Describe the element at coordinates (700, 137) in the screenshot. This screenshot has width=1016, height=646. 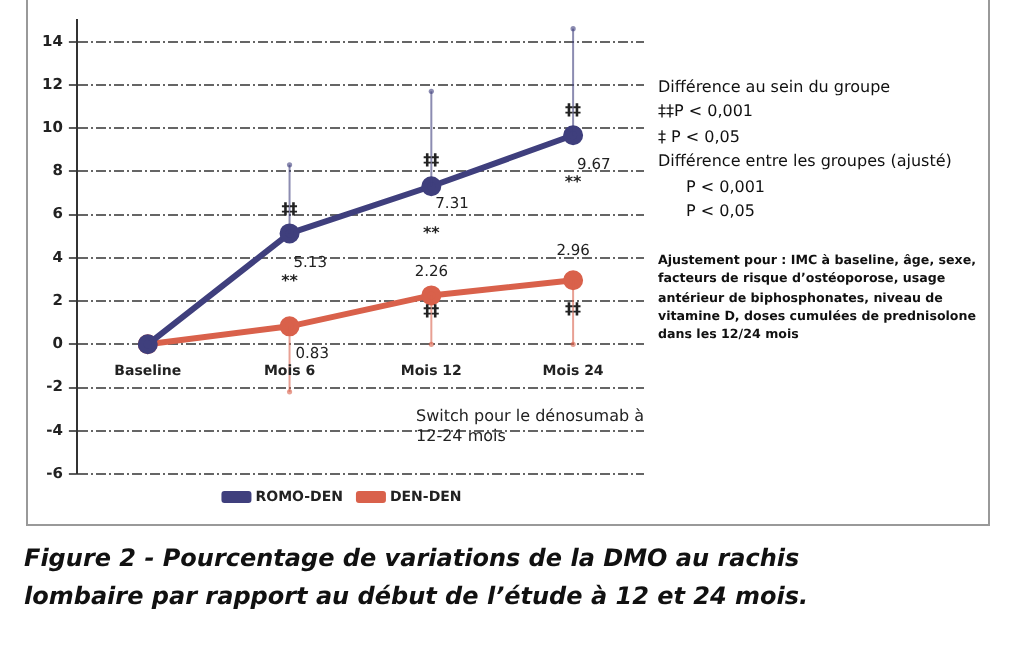
I see `text: ‡ P < 0,05` at that location.